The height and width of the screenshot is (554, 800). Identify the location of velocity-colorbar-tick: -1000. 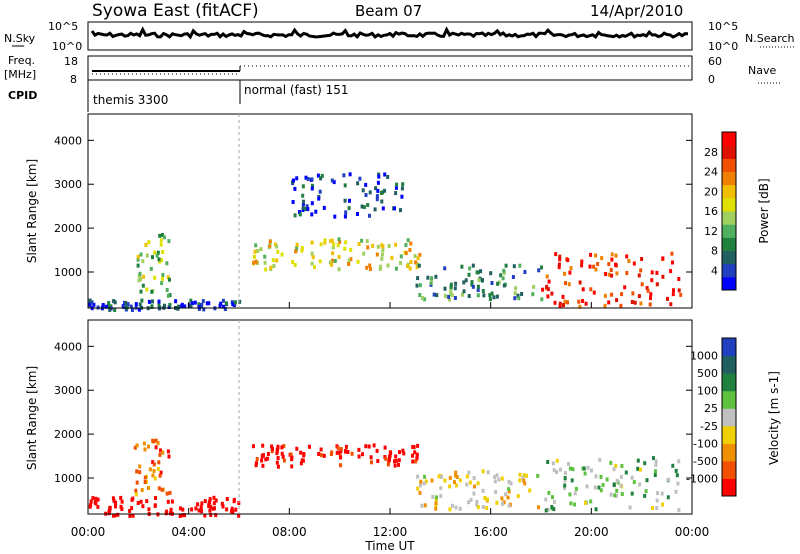
(702, 478).